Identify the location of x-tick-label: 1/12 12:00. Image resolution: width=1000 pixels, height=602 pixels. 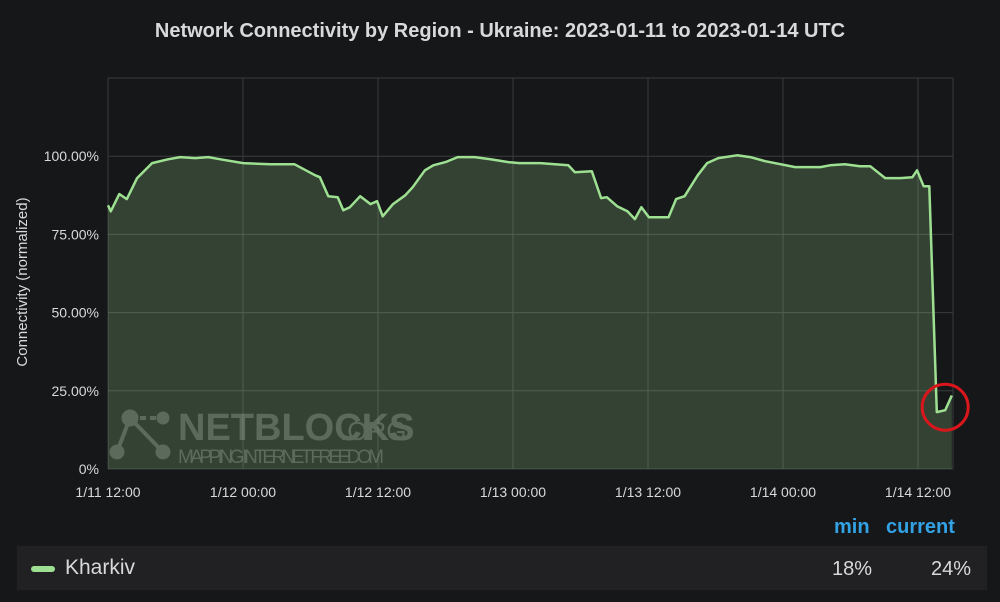
(378, 492).